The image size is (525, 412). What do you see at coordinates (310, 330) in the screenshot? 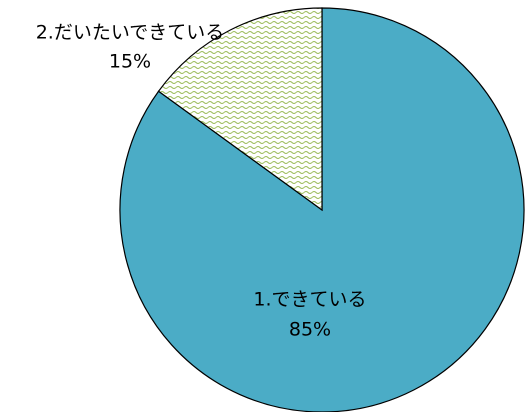
I see `slice-value-label: 85%` at bounding box center [310, 330].